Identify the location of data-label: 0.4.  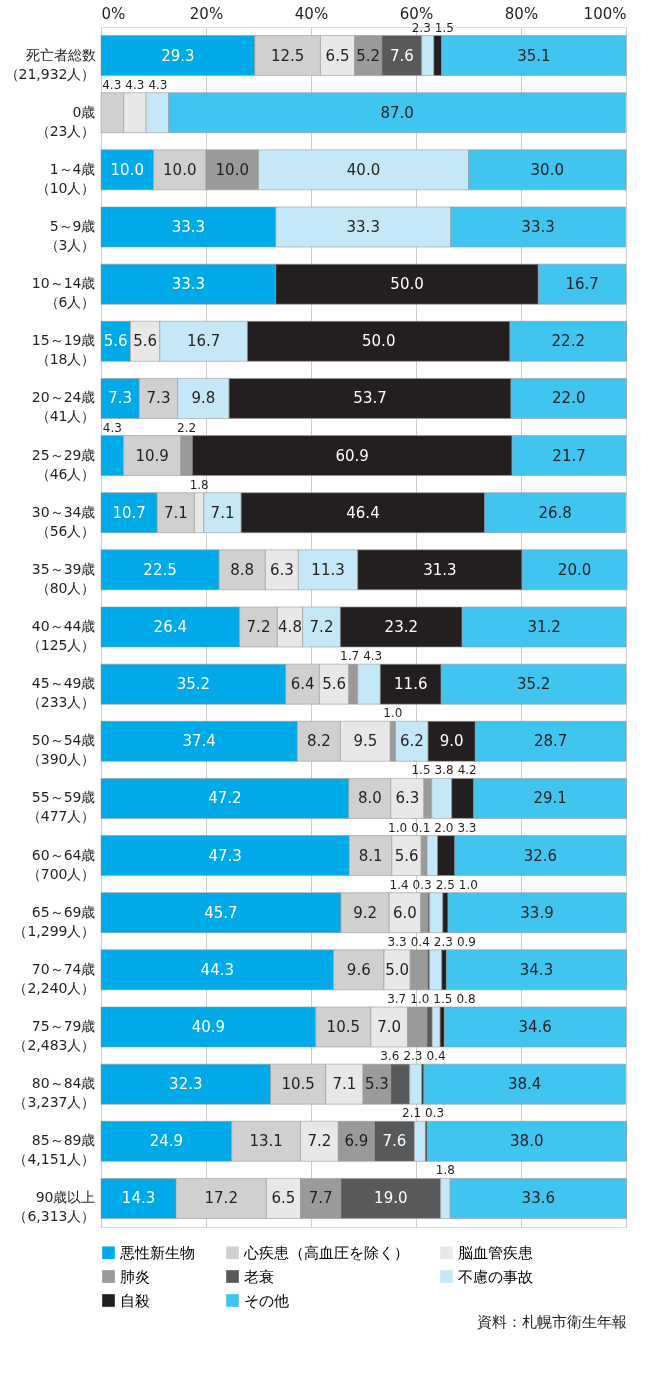
(420, 941).